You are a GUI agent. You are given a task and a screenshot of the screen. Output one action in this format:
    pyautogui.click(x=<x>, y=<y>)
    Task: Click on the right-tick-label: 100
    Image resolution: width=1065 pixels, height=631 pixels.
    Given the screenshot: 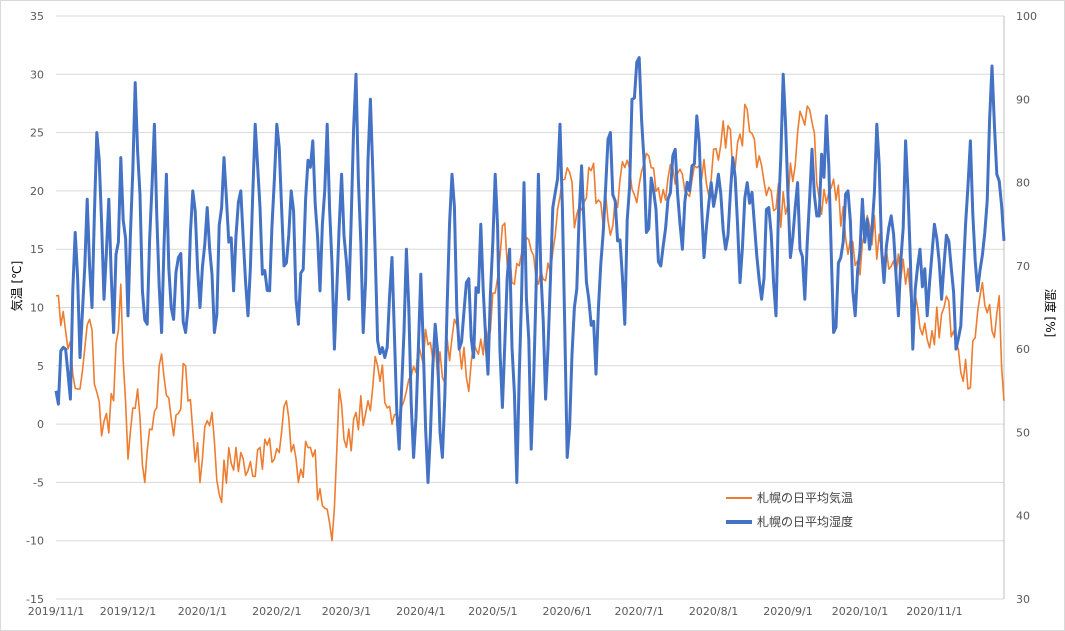 What is the action you would take?
    pyautogui.click(x=1026, y=16)
    